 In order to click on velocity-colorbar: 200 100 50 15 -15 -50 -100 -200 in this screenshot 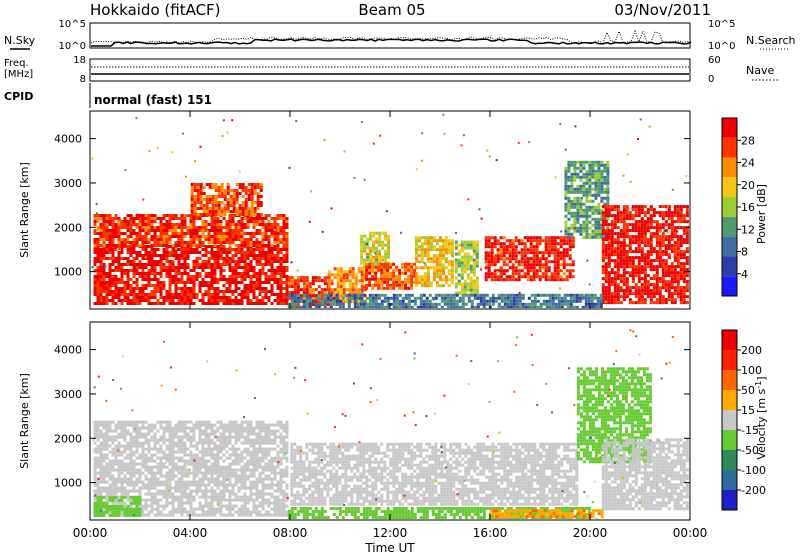, I will do `click(743, 420)`.